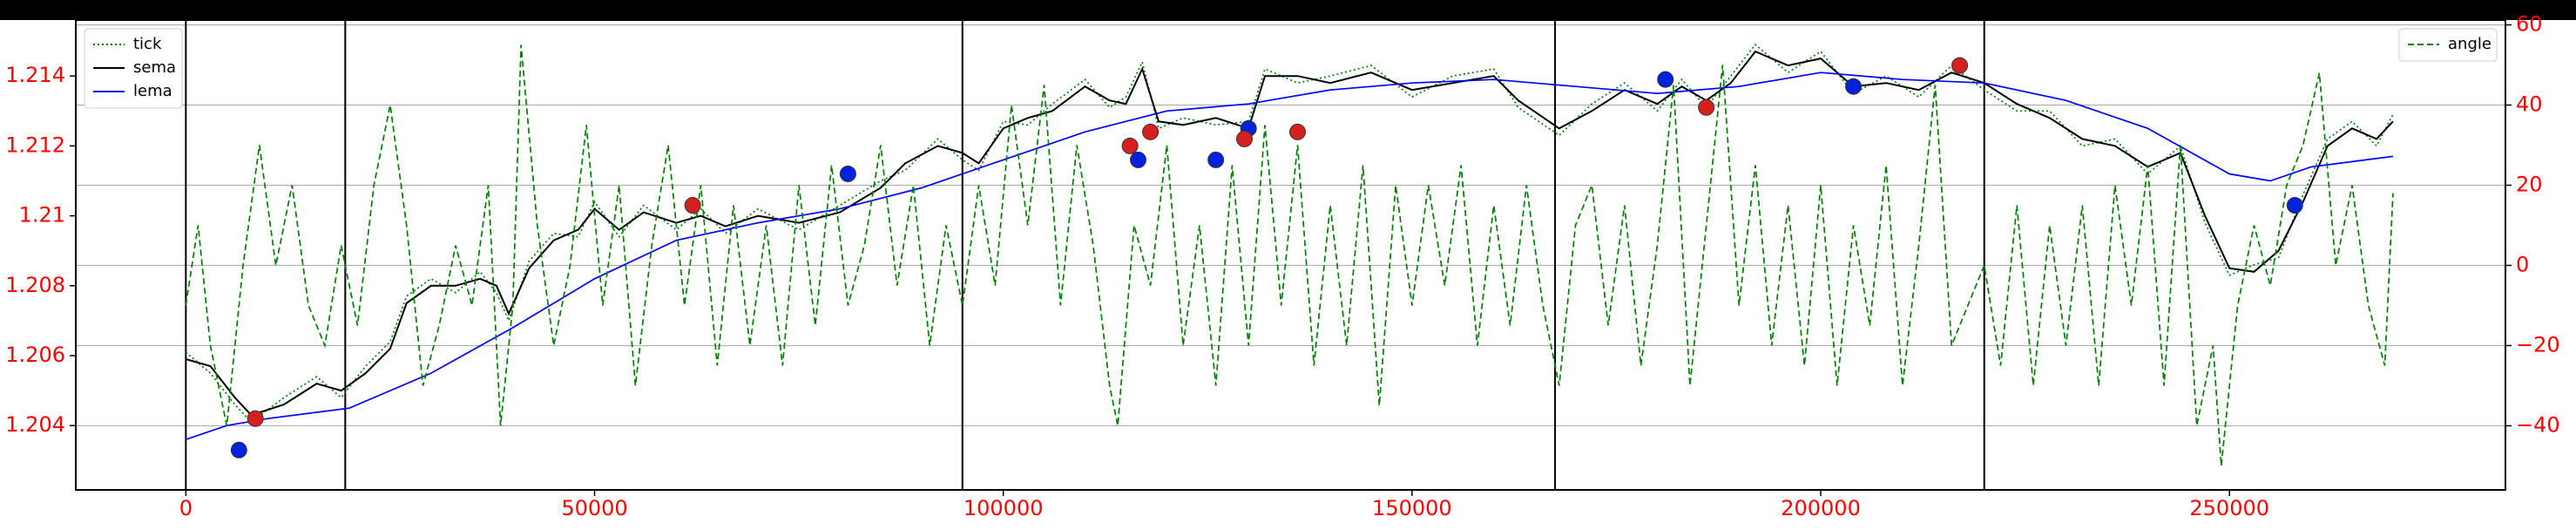 This screenshot has height=530, width=2576. What do you see at coordinates (186, 508) in the screenshot?
I see `x-tick-label: 0` at bounding box center [186, 508].